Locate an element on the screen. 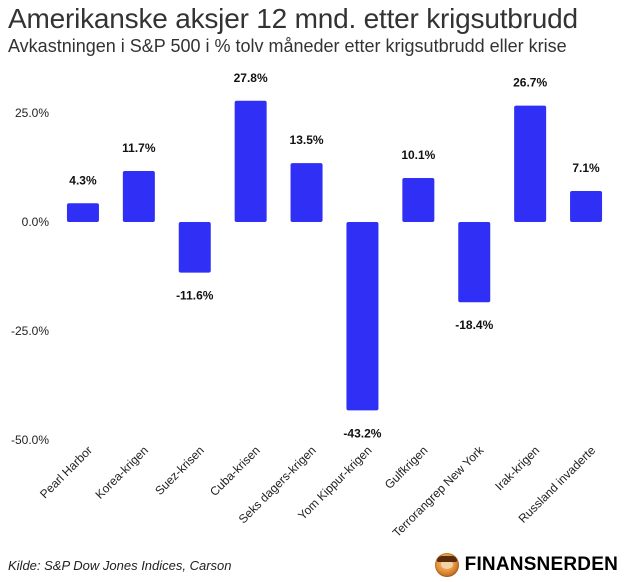 This screenshot has width=624, height=582. y-tick-label: -25.0% is located at coordinates (30, 331).